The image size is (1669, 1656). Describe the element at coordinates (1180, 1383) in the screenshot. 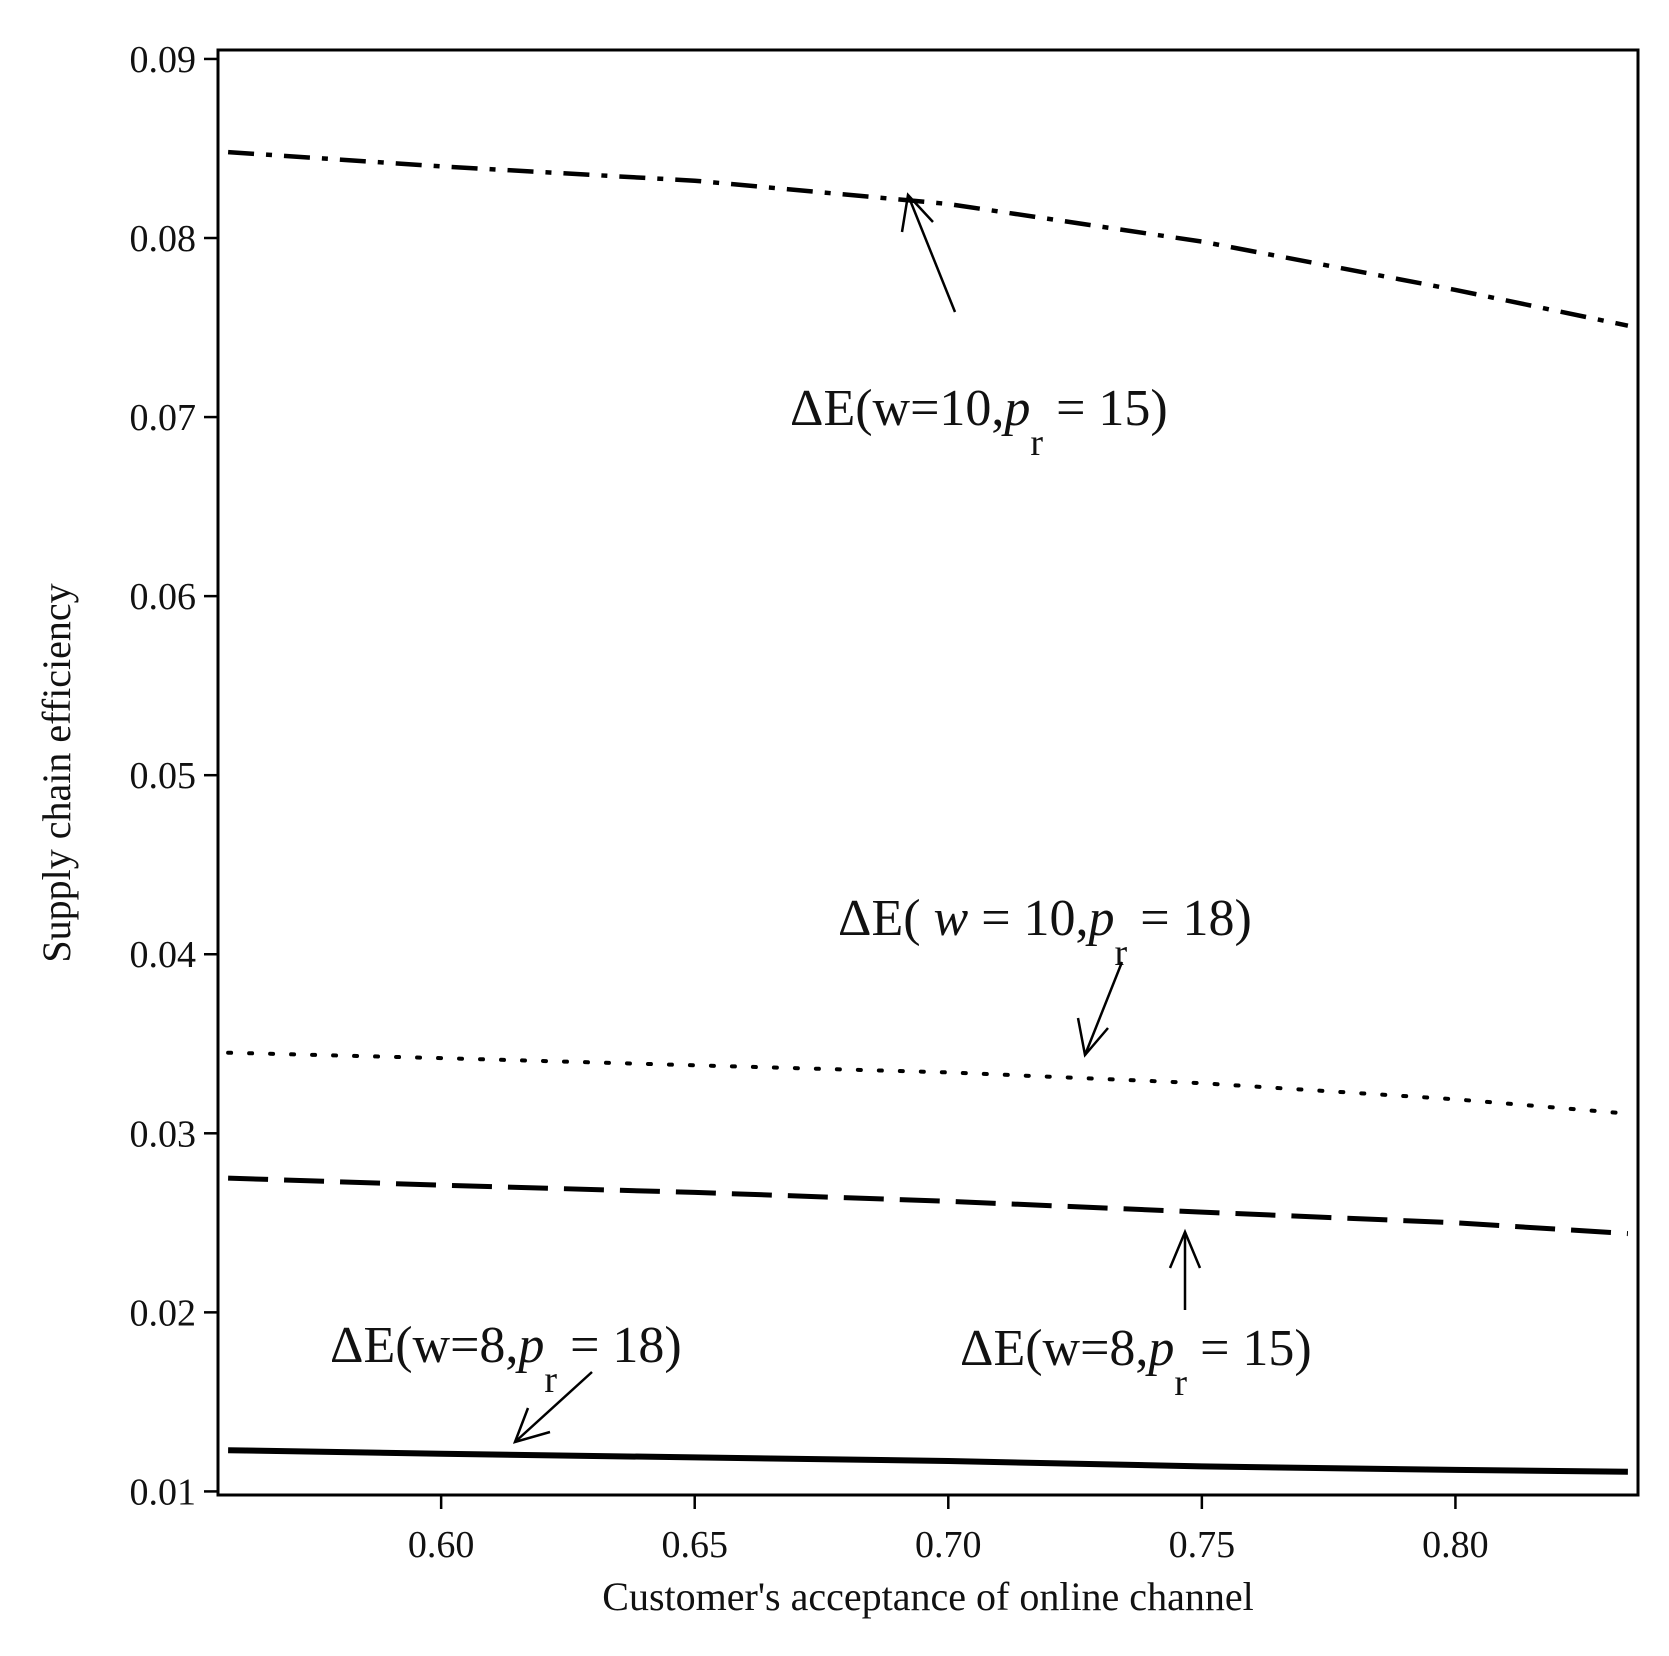

I see `annotation-dashed-sub: r` at that location.